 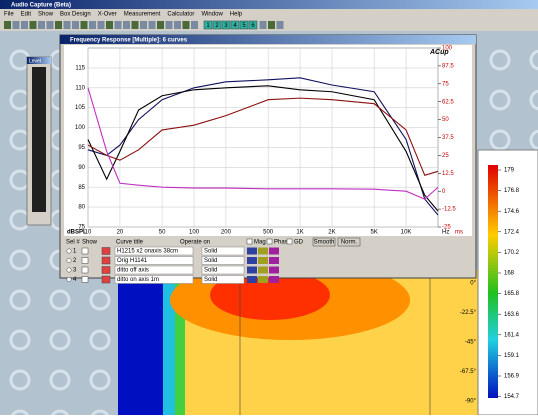 I want to click on colorbar-tick-label: 163.6, so click(x=512, y=315).